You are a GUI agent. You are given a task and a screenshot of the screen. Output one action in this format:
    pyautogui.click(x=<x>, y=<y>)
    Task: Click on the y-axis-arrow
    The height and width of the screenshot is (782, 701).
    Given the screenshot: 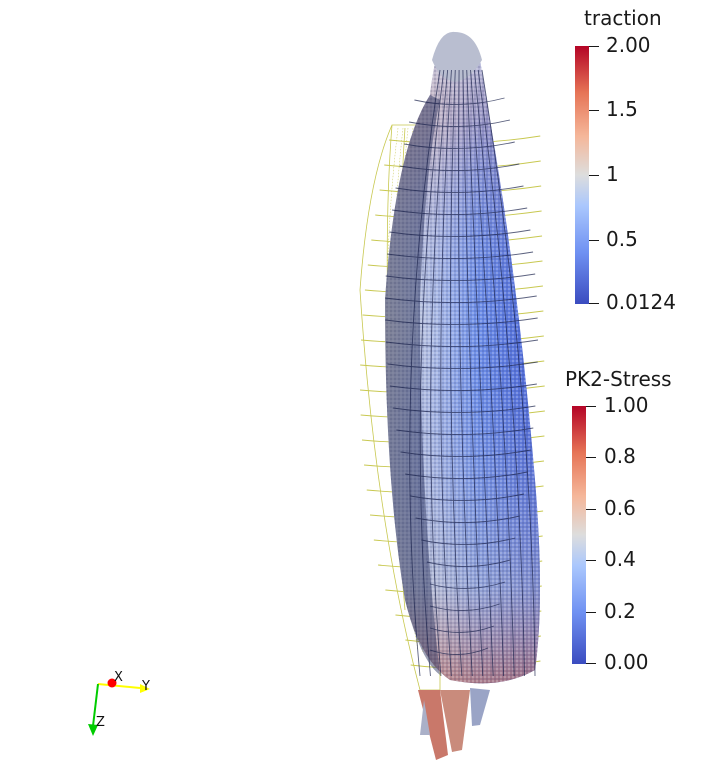 What is the action you would take?
    pyautogui.click(x=145, y=688)
    